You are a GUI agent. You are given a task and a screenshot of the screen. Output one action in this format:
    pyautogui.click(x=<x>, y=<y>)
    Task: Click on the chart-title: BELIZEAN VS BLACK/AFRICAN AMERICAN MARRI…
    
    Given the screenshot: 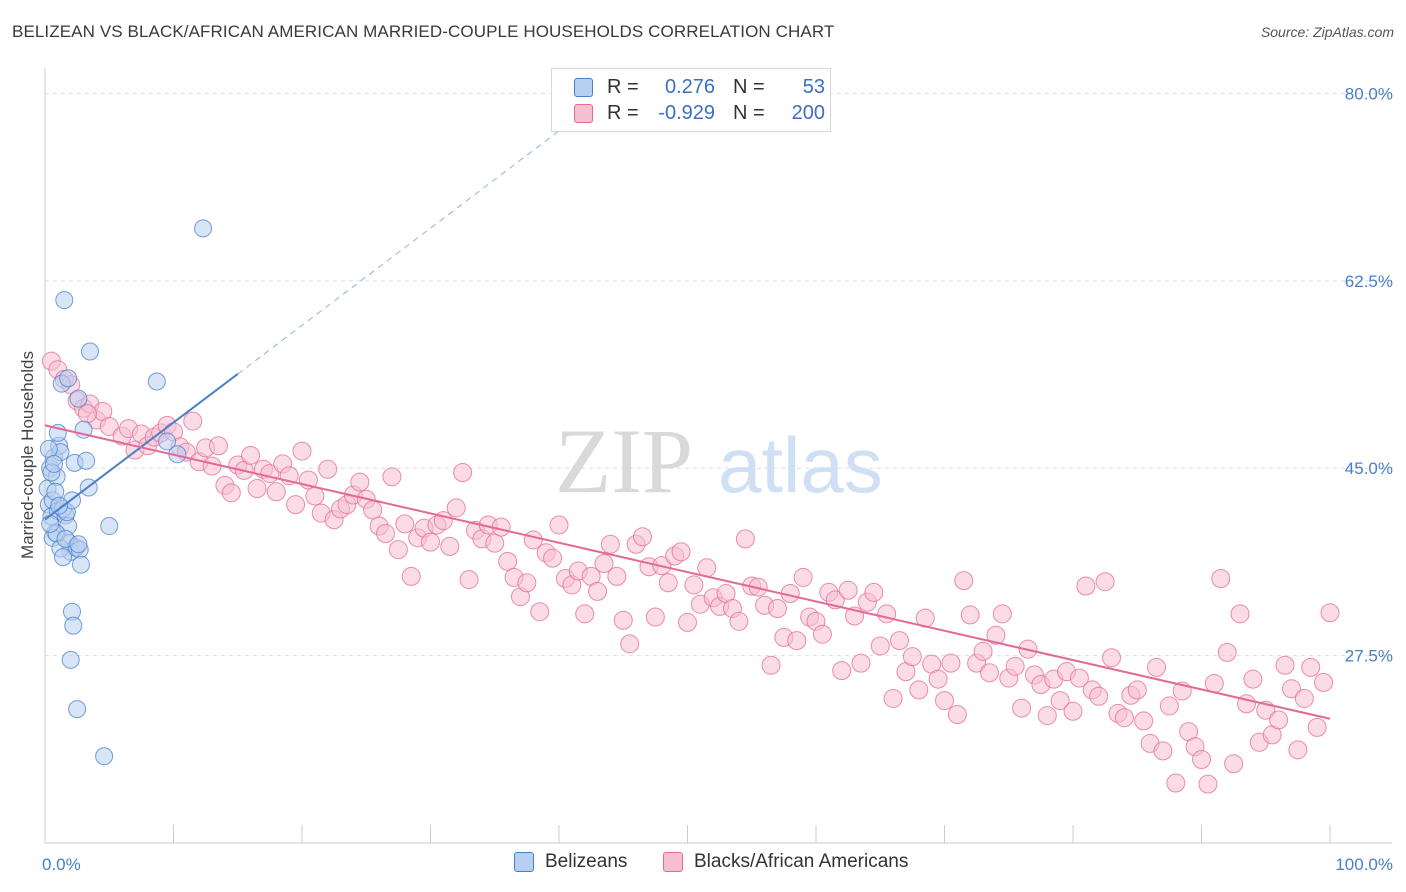 What is the action you would take?
    pyautogui.click(x=423, y=31)
    